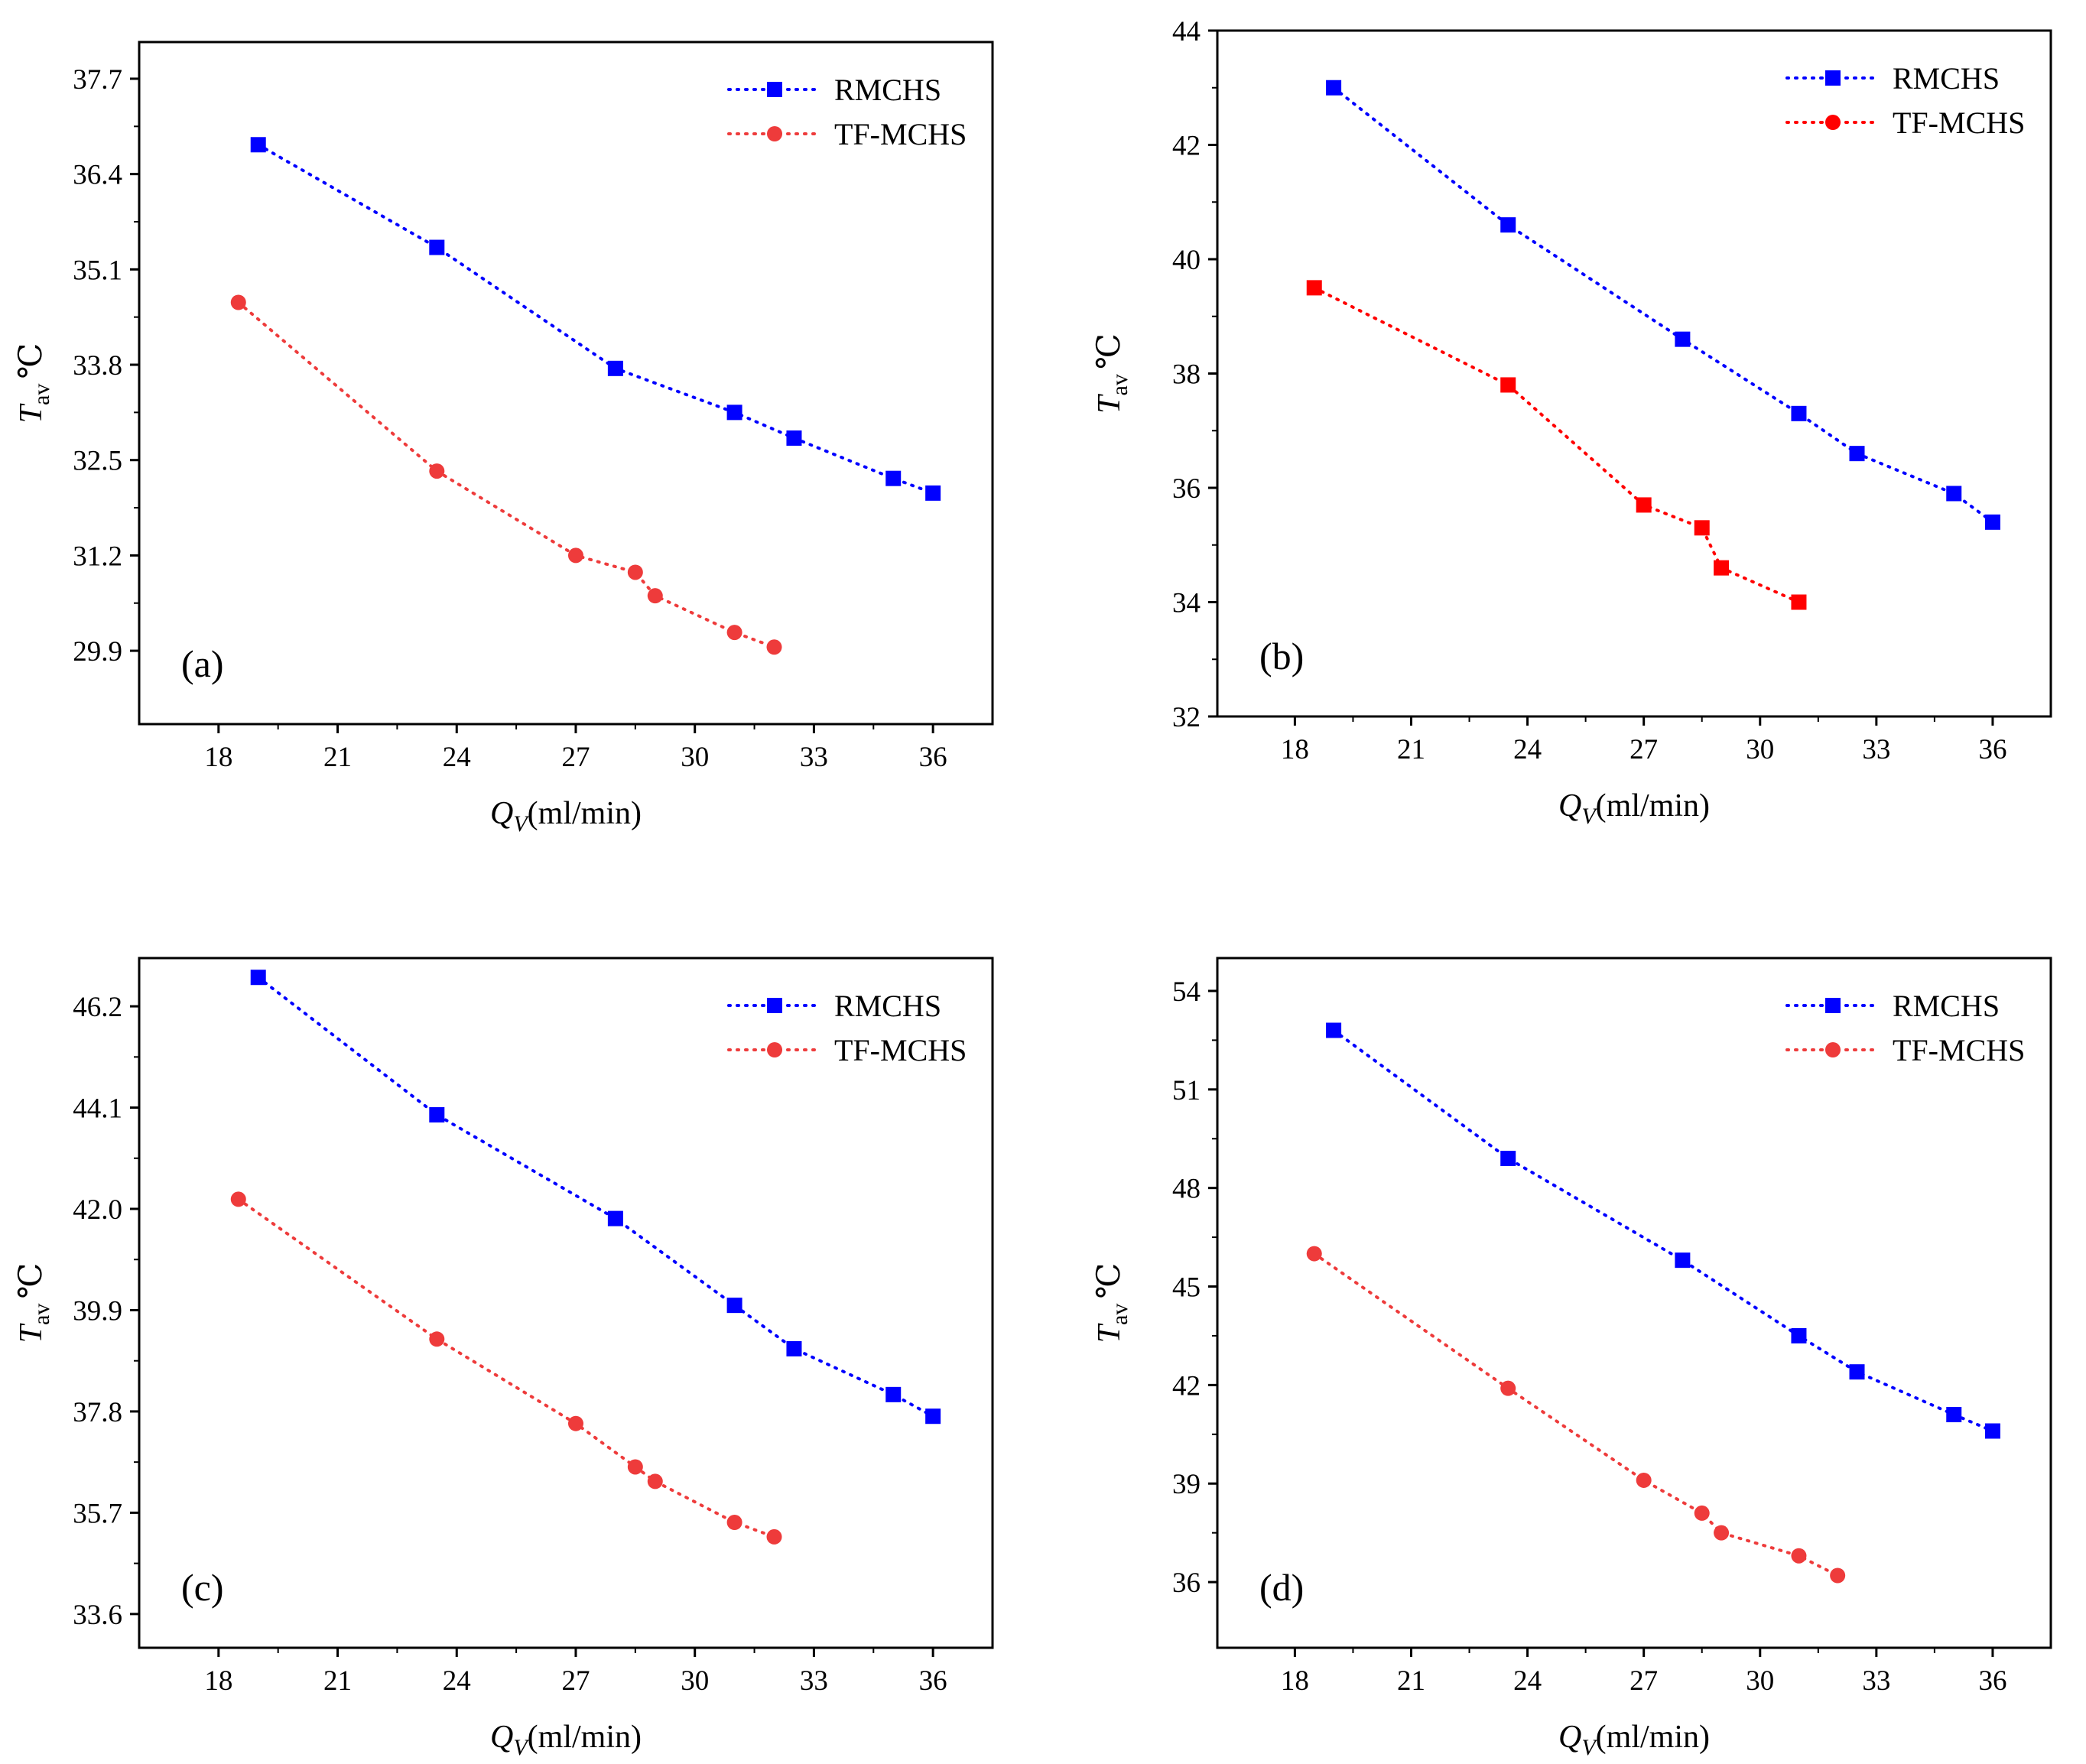  I want to click on y-tick-label: 42, so click(1186, 1386).